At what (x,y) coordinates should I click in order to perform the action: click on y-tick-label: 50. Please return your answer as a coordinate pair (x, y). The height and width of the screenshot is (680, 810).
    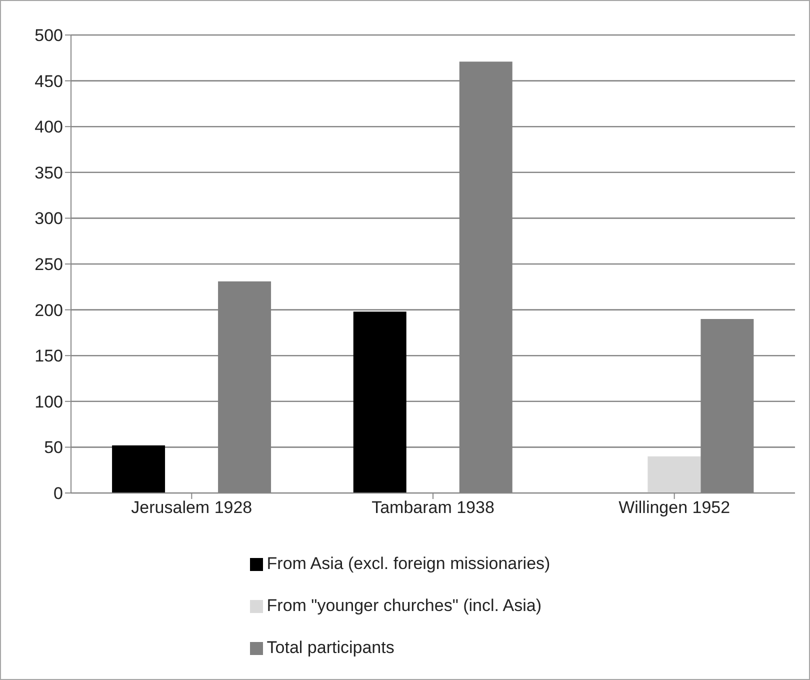
    Looking at the image, I should click on (53, 448).